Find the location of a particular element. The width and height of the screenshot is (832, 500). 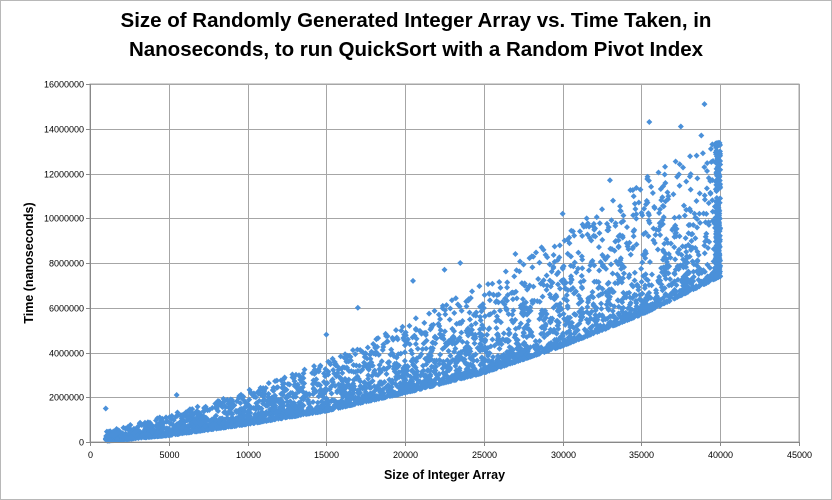

y-tick-label: 6000000 is located at coordinates (66, 309).